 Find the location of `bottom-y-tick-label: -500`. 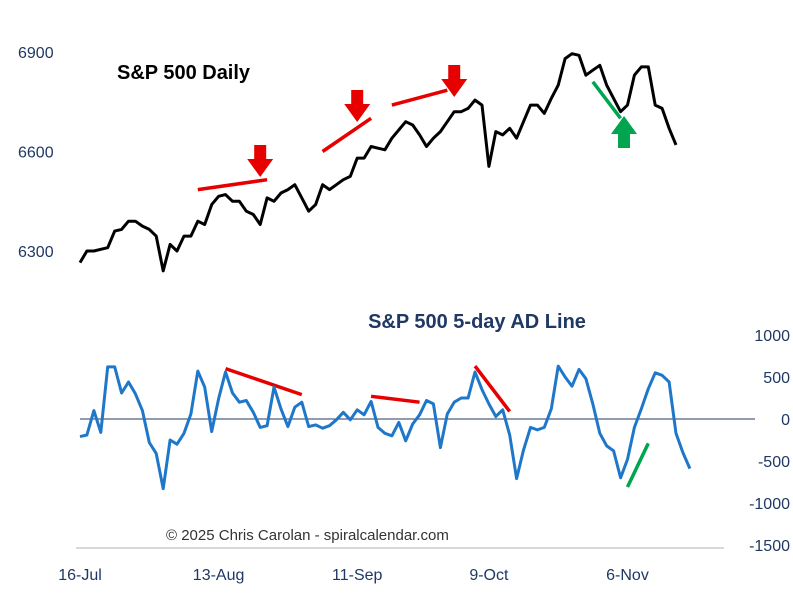

bottom-y-tick-label: -500 is located at coordinates (774, 462).